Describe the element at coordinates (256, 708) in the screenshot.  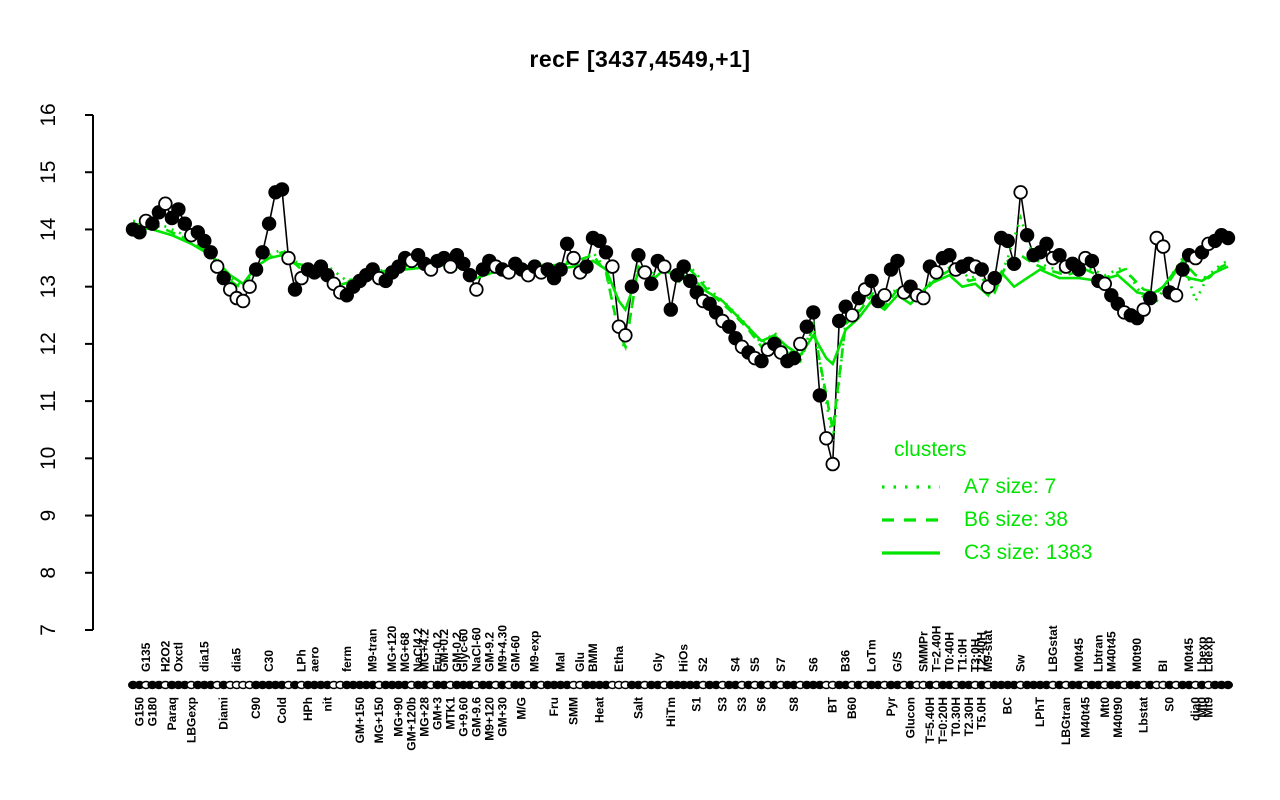
I see `x-label-bottom: C90` at that location.